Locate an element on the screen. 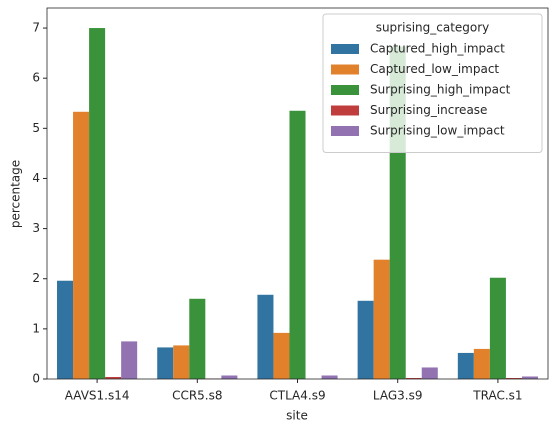  x-tick-label: CTLA4.s9 is located at coordinates (297, 396).